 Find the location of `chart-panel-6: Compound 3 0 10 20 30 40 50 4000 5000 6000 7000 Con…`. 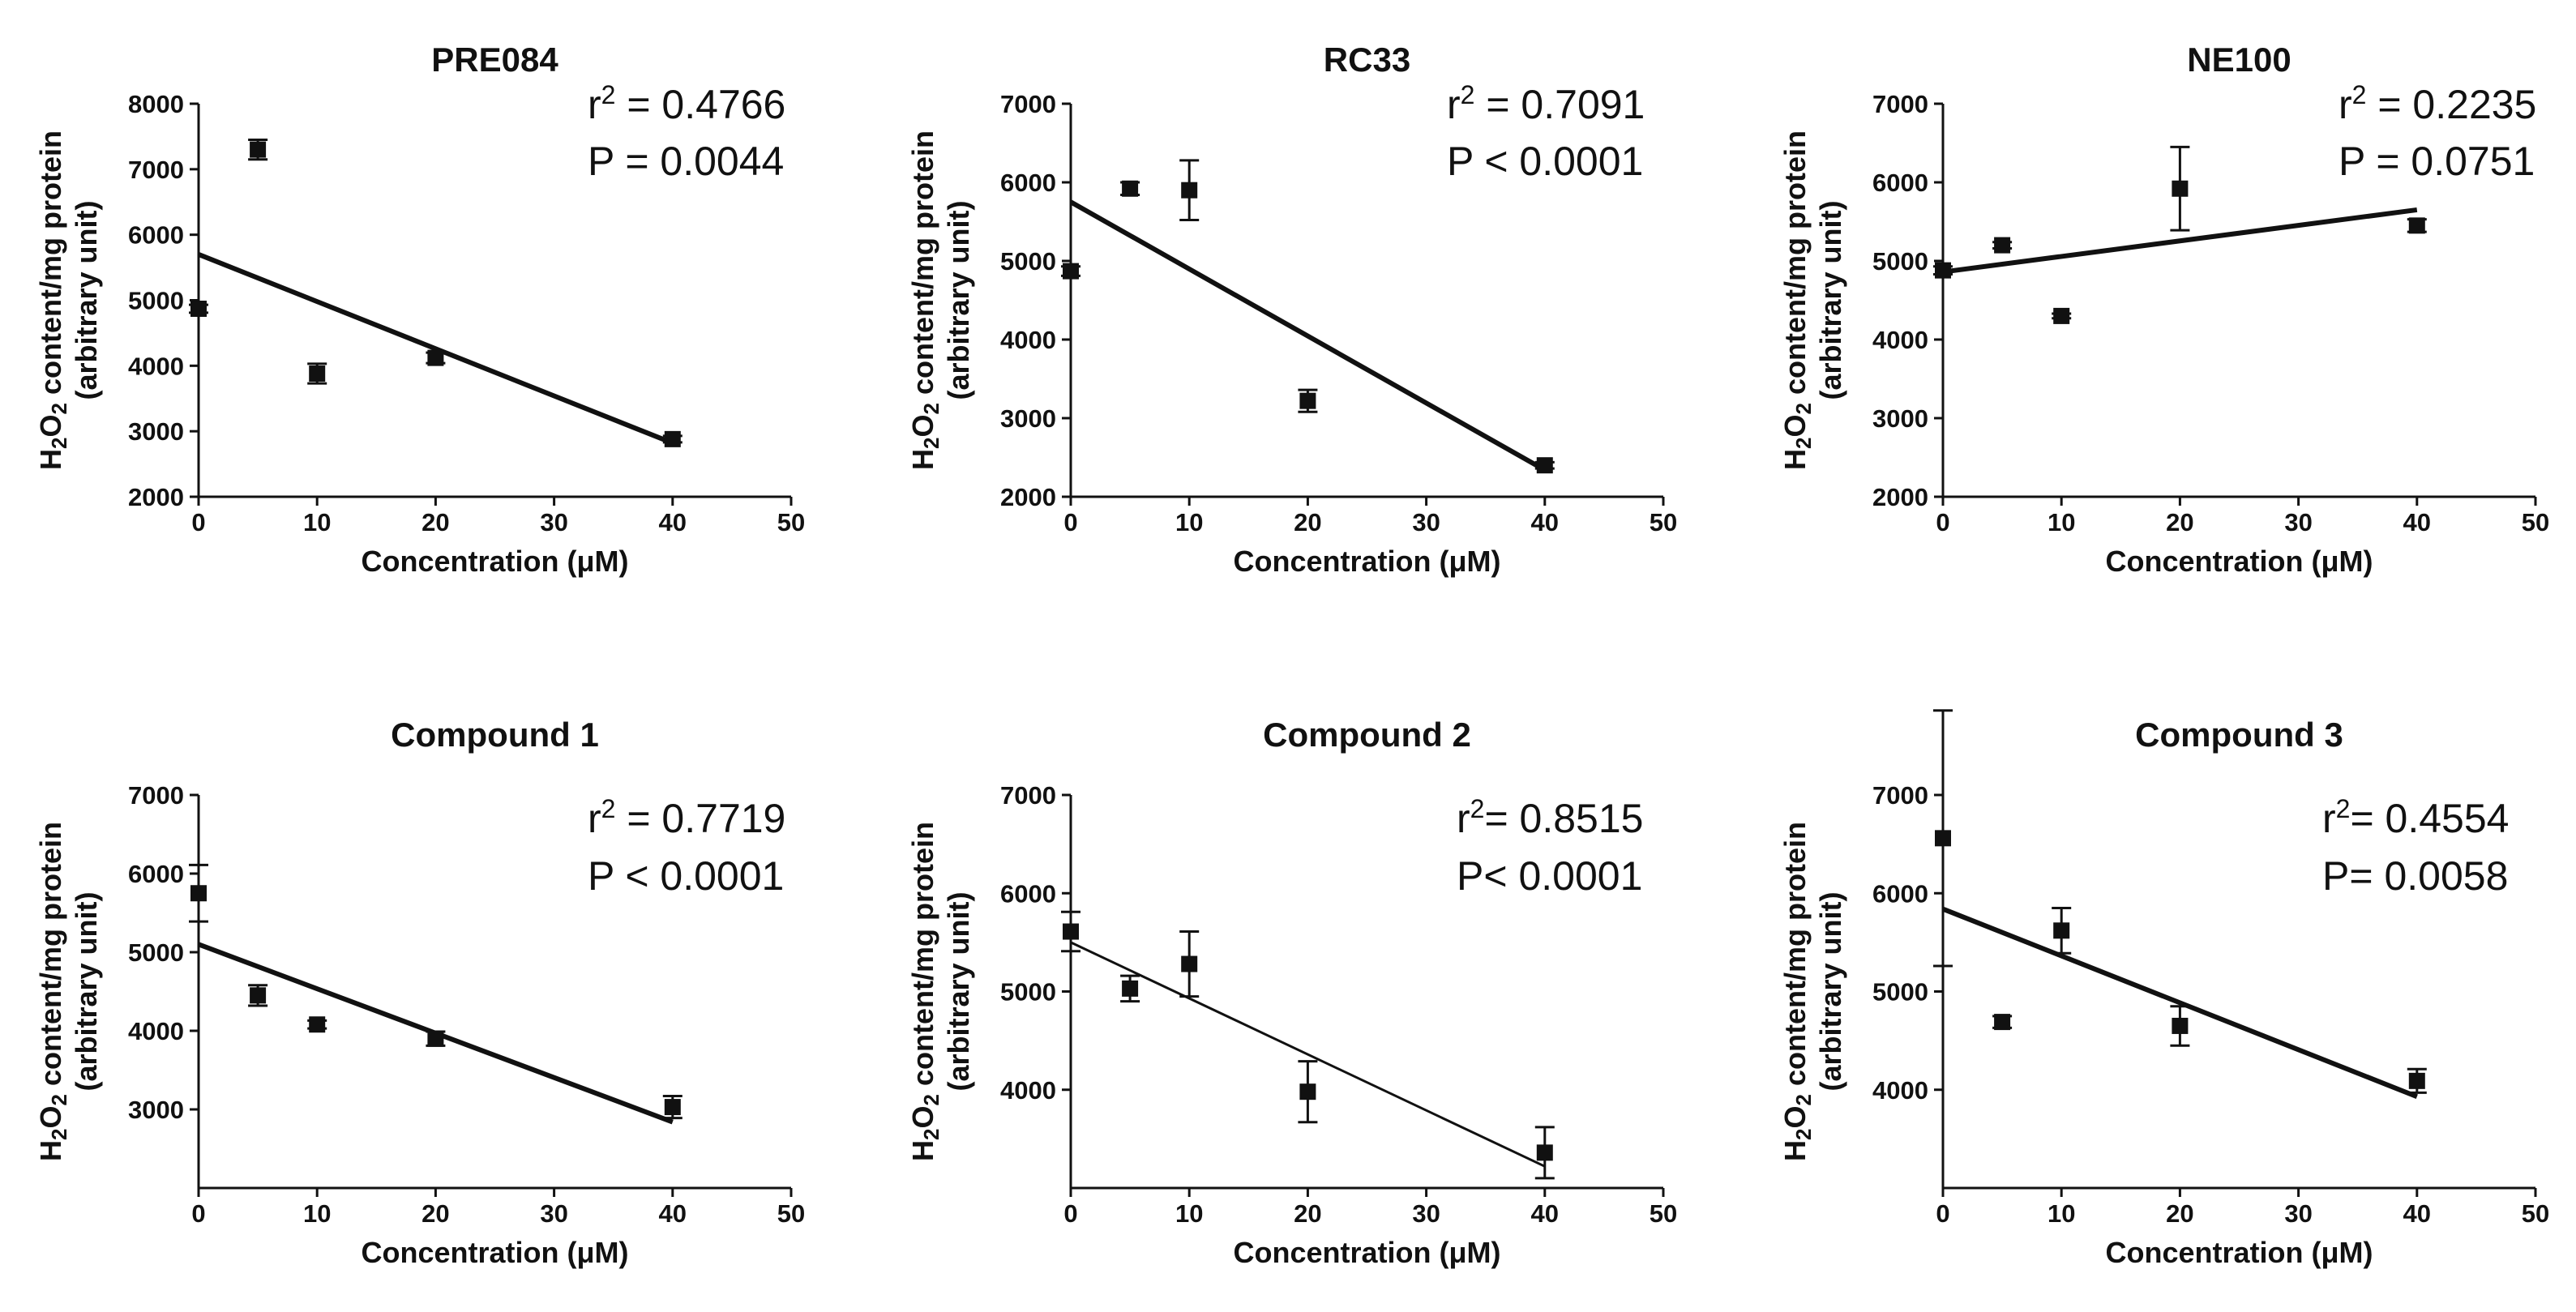

chart-panel-6: Compound 3 0 10 20 30 40 50 4000 5000 6000 7000 Con… is located at coordinates (2163, 989).